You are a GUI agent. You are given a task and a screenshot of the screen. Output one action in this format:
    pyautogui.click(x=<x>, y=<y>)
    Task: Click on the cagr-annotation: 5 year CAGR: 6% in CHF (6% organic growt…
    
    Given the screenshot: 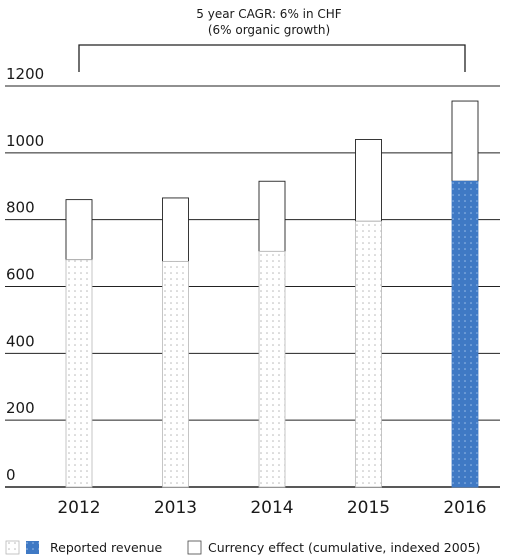 What is the action you would take?
    pyautogui.click(x=272, y=39)
    